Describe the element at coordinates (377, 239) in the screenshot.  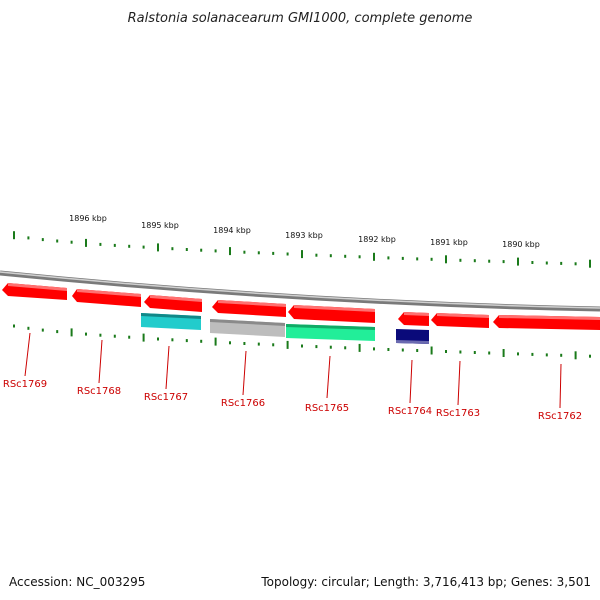
I see `kbp-label: 1892 kbp` at that location.